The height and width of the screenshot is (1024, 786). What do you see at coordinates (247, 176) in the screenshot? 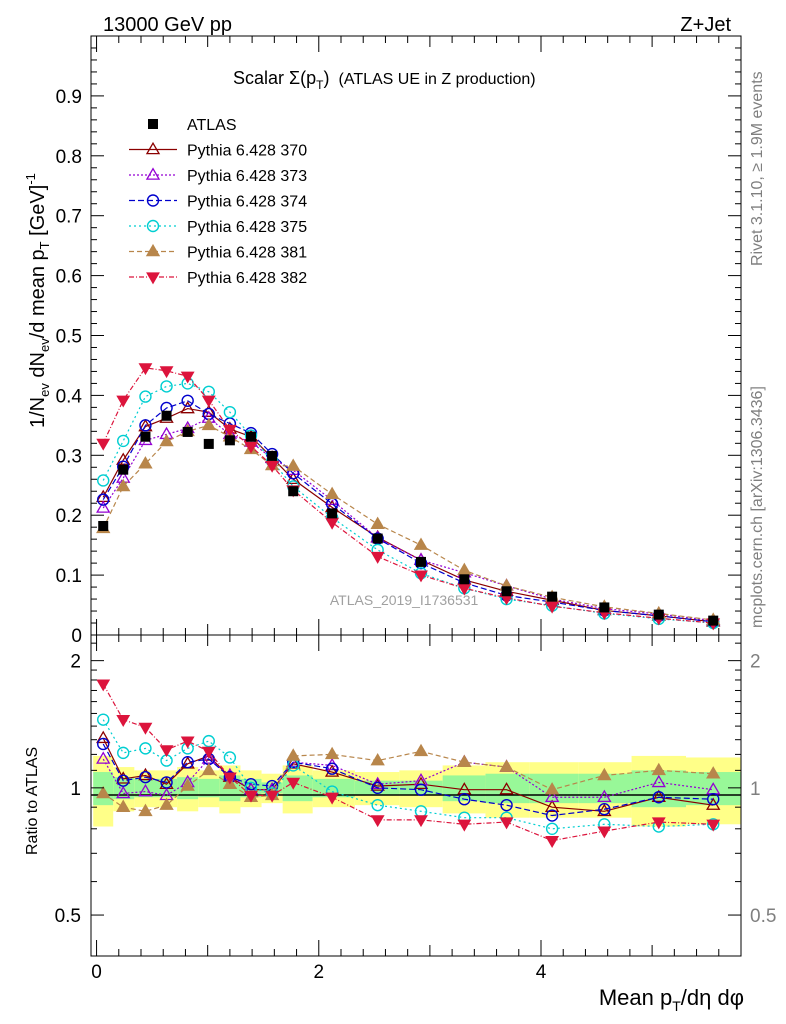
I see `legend-label: Pythia 6.428 373` at bounding box center [247, 176].